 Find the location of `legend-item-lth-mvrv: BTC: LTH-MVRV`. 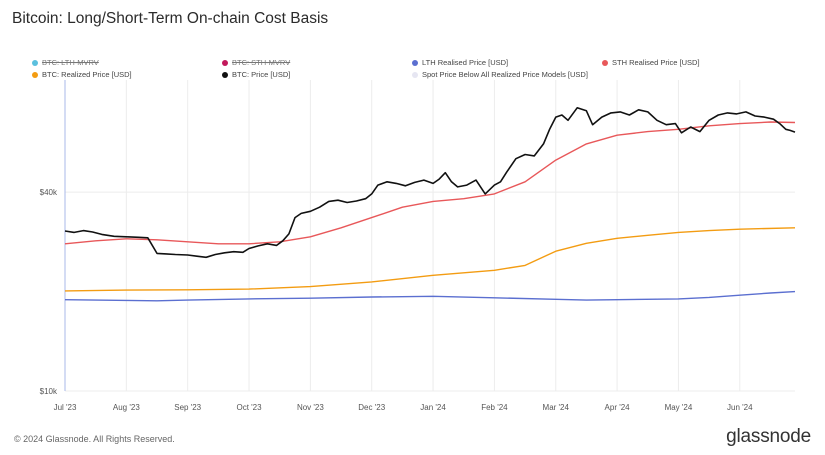

legend-item-lth-mvrv: BTC: LTH-MVRV is located at coordinates (127, 62).